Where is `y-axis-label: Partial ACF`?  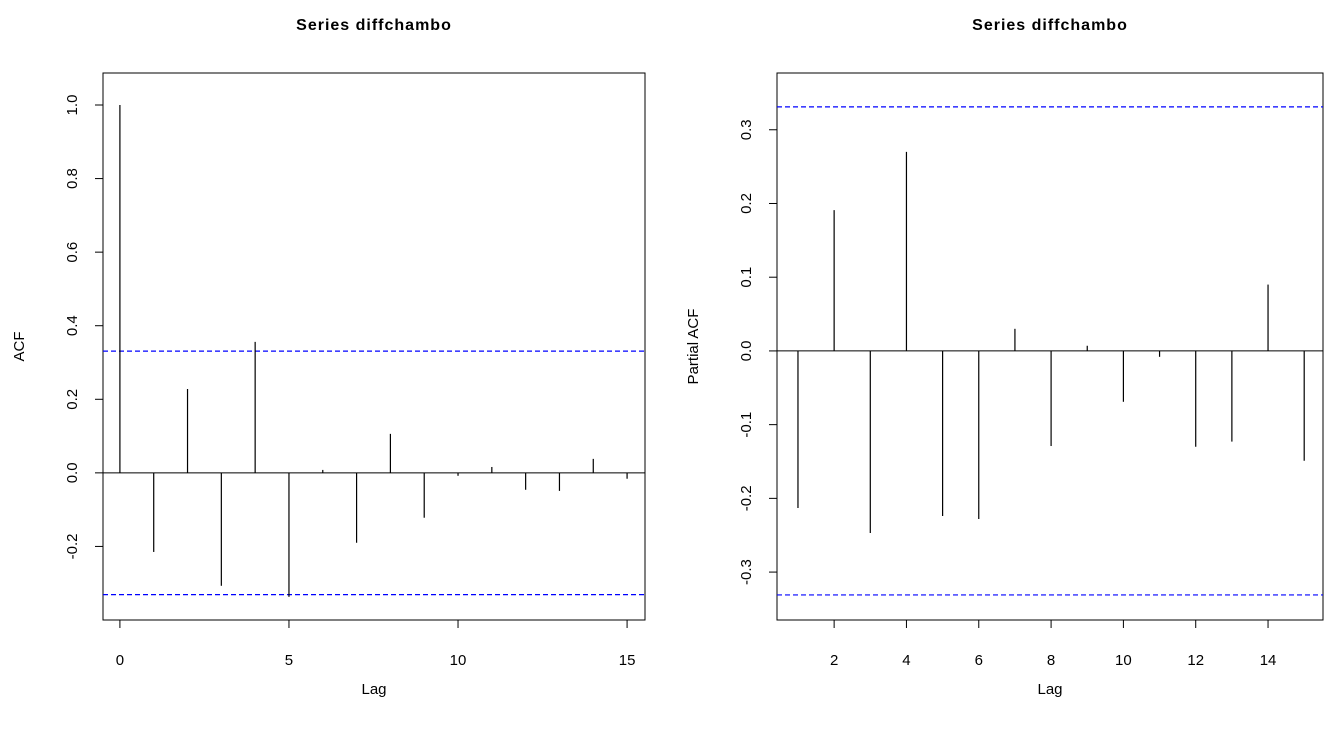
y-axis-label: Partial ACF is located at coordinates (693, 347).